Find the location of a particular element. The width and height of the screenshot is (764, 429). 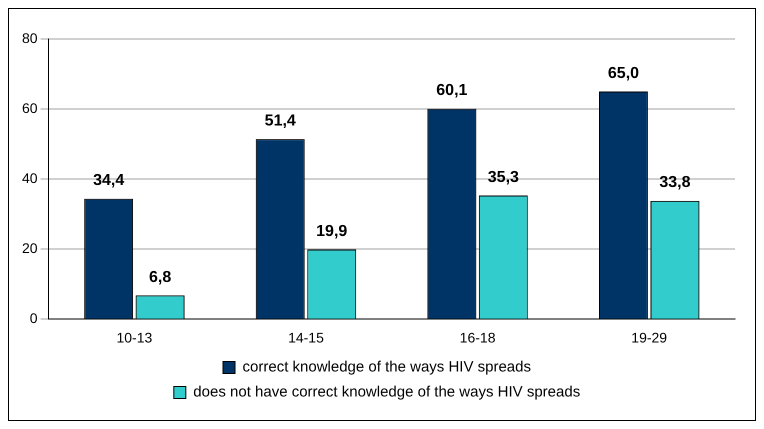

legend-label: does not have correct knowledge of the ways HIV spreads is located at coordinates (386, 392).